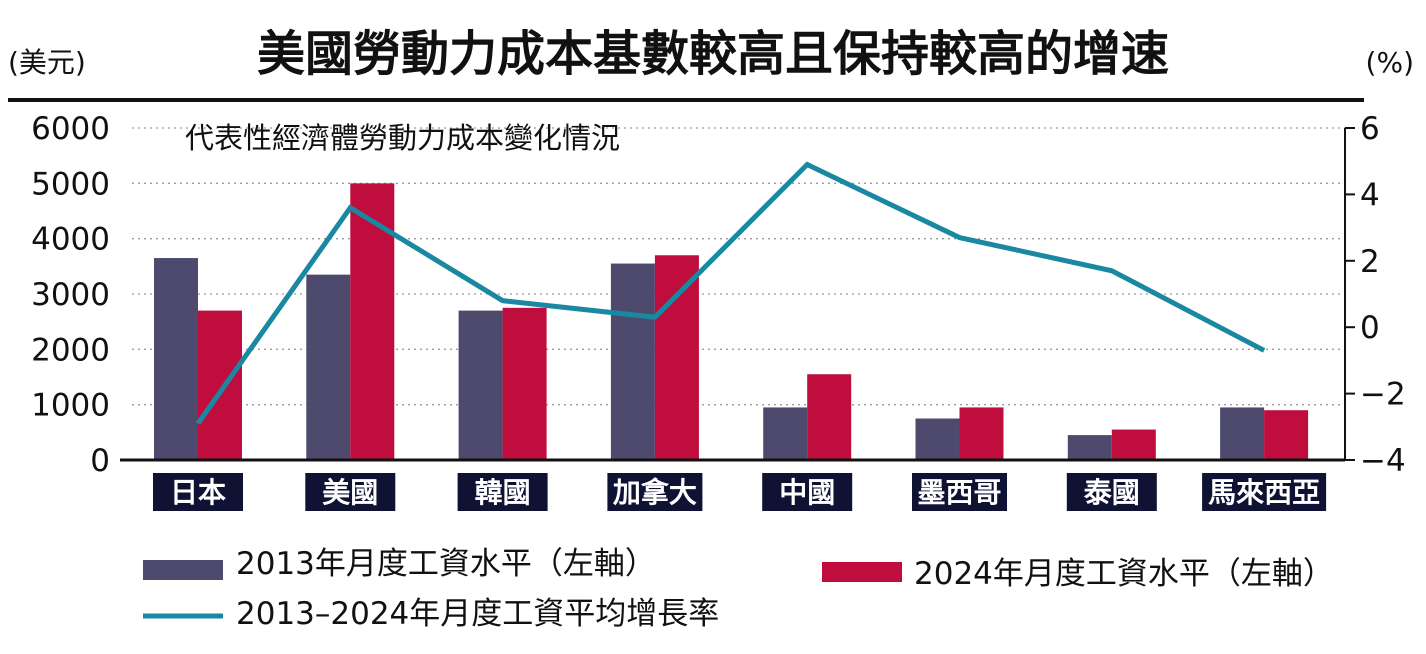 The image size is (1426, 654). I want to click on right-axis-tick-label: −2, so click(1383, 395).